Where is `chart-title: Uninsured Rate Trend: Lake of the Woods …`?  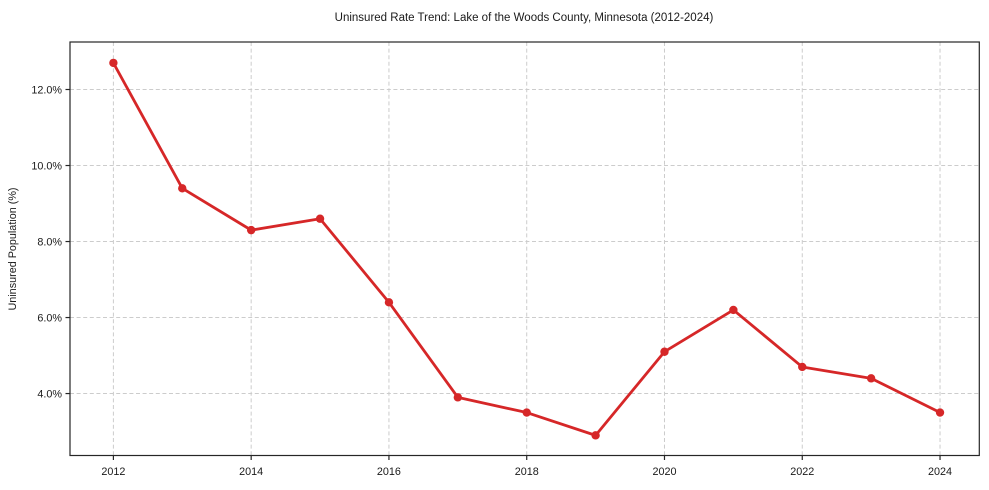
chart-title: Uninsured Rate Trend: Lake of the Woods … is located at coordinates (524, 18).